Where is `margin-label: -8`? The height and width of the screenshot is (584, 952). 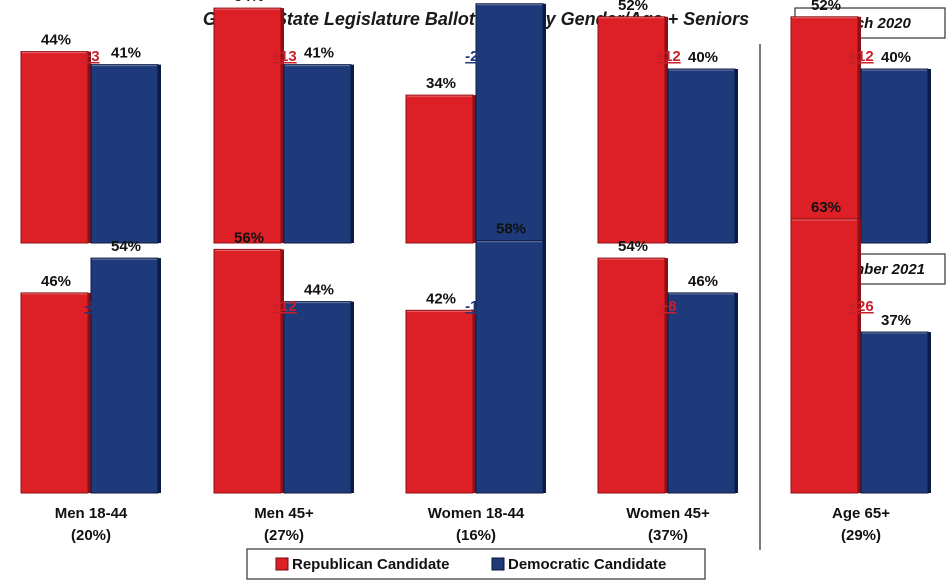
margin-label: -8 is located at coordinates (90, 306).